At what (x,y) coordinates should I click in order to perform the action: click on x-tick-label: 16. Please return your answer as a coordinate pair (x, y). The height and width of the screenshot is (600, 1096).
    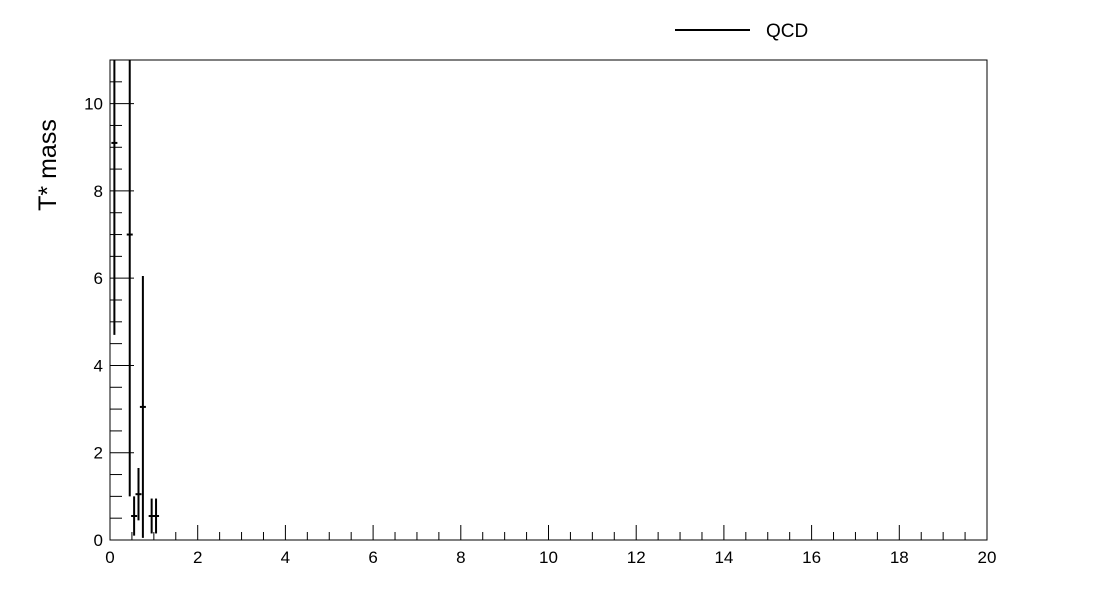
    Looking at the image, I should click on (811, 557).